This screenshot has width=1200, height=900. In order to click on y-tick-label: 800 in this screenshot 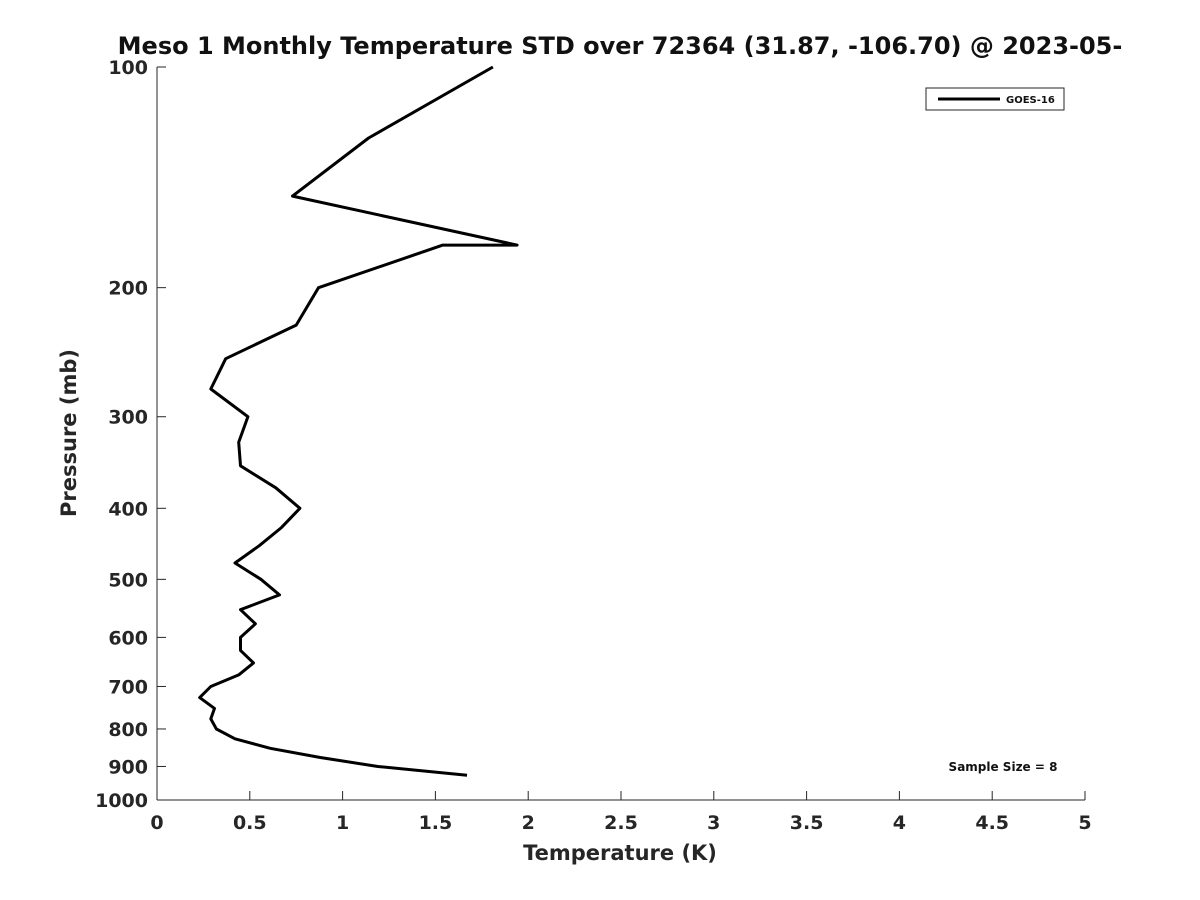, I will do `click(128, 730)`.